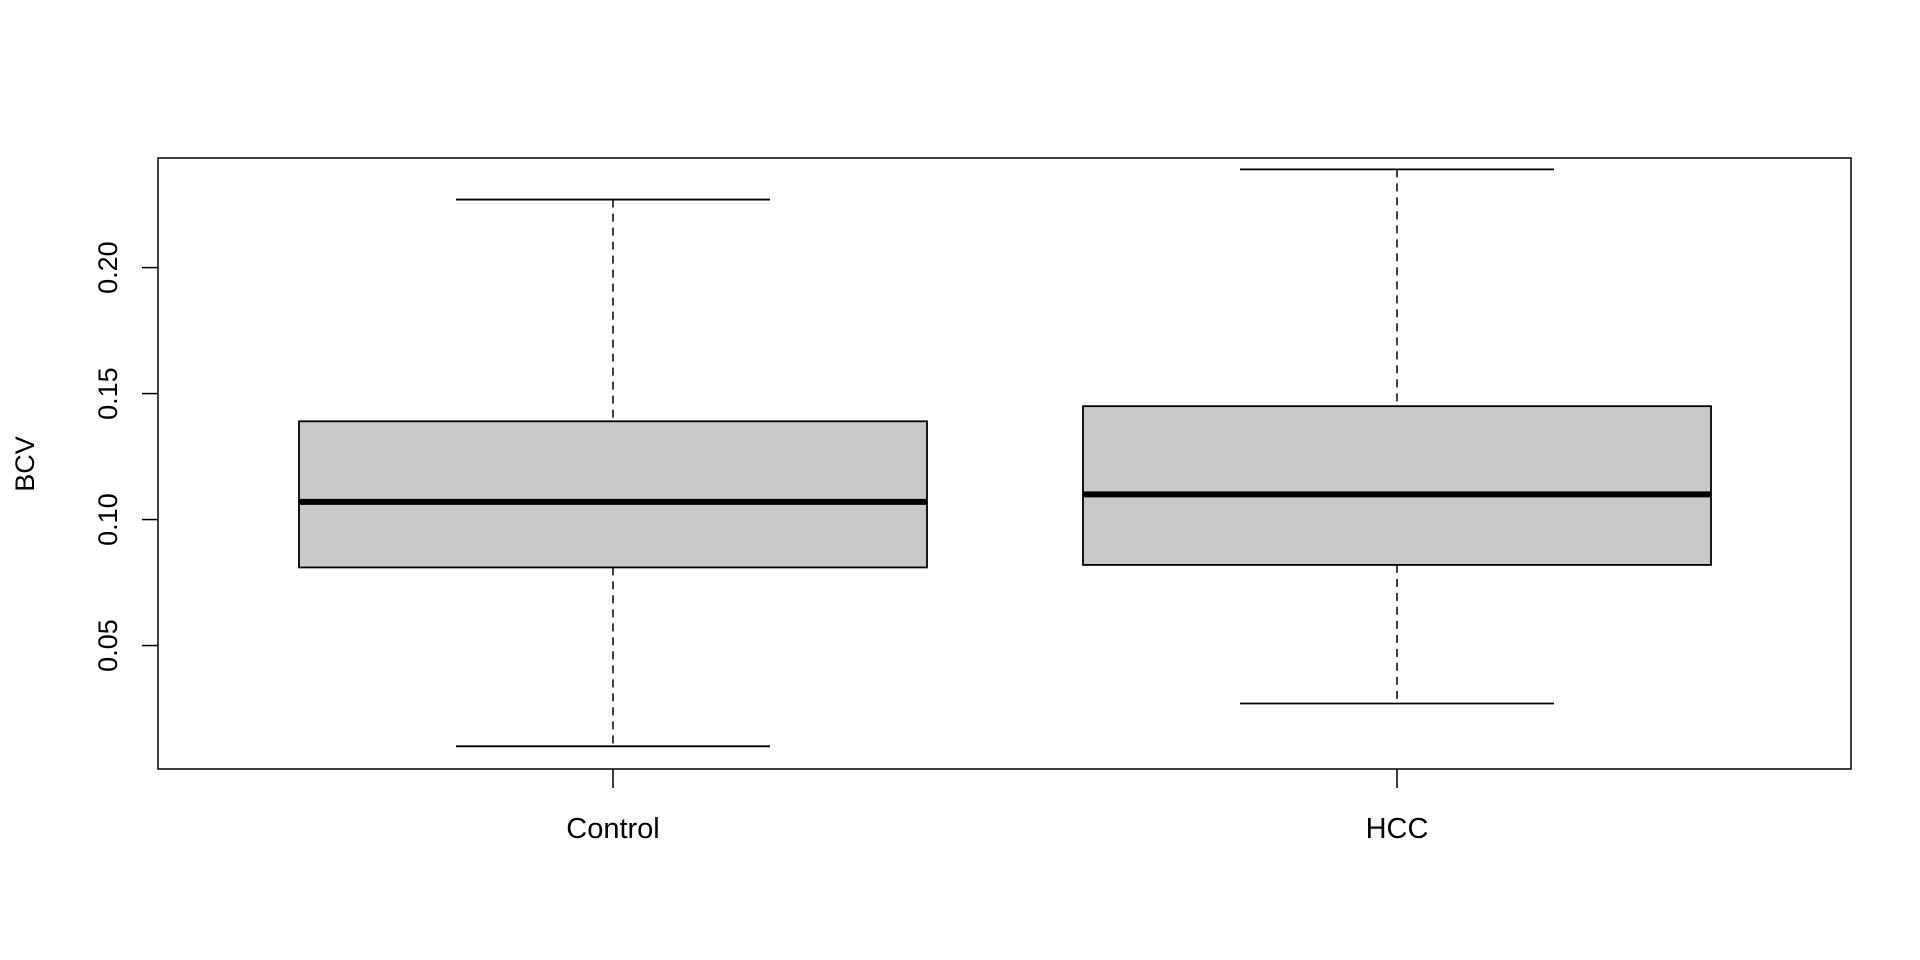  What do you see at coordinates (108, 519) in the screenshot?
I see `y-tick-label: 0.10` at bounding box center [108, 519].